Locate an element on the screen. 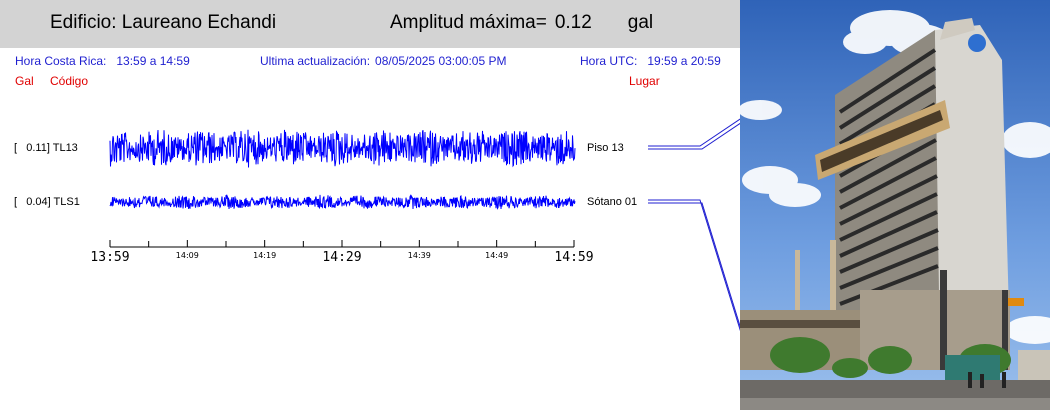 The image size is (1050, 410). max-amplitude-label: Amplitud máxima= is located at coordinates (468, 22).